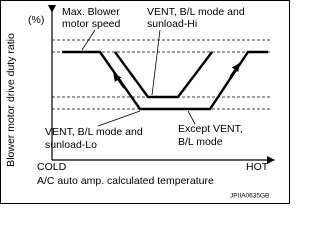  What do you see at coordinates (125, 181) in the screenshot?
I see `x-axis-label: A/C auto amp. calculated temperature` at bounding box center [125, 181].